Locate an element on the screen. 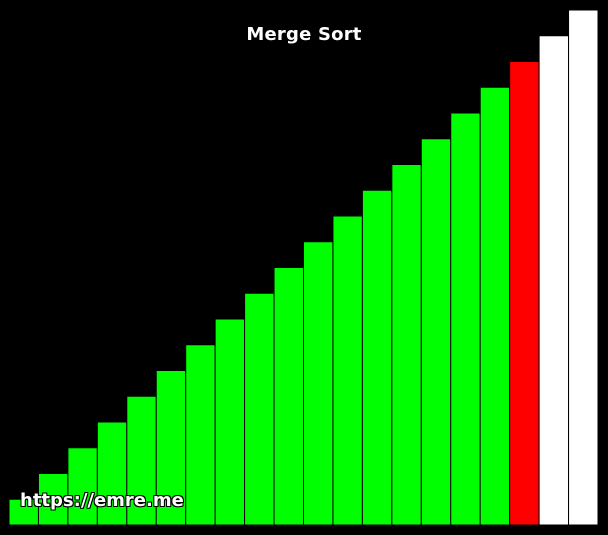 Image resolution: width=608 pixels, height=535 pixels. watermark-link: https://emre.me is located at coordinates (102, 500).